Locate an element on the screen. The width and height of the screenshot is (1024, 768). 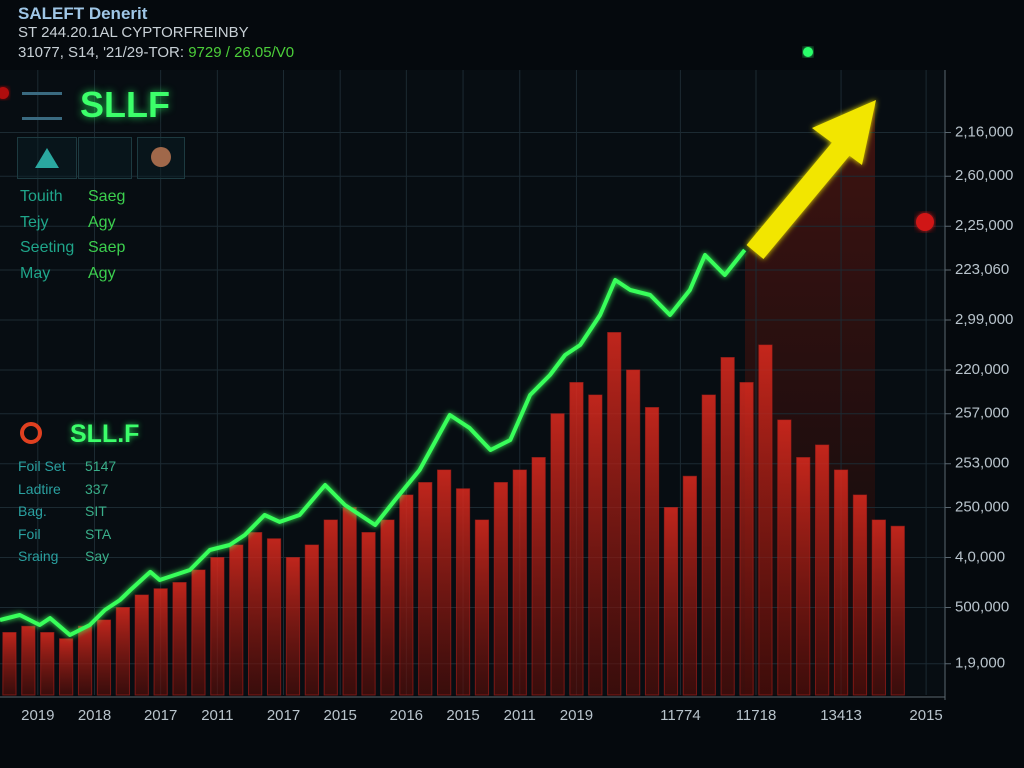
legend-label: Tejy is located at coordinates (34, 222).